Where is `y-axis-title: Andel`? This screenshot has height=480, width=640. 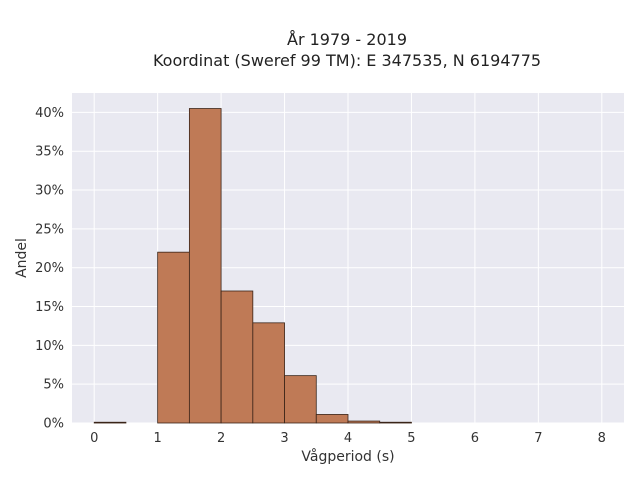 y-axis-title: Andel is located at coordinates (22, 258).